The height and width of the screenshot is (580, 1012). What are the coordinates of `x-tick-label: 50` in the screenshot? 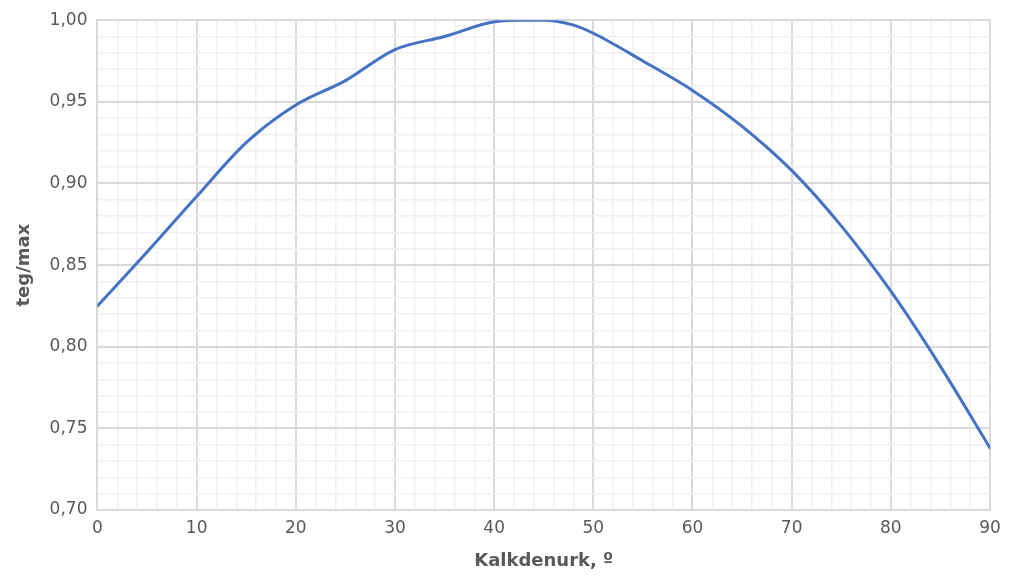 It's located at (593, 526).